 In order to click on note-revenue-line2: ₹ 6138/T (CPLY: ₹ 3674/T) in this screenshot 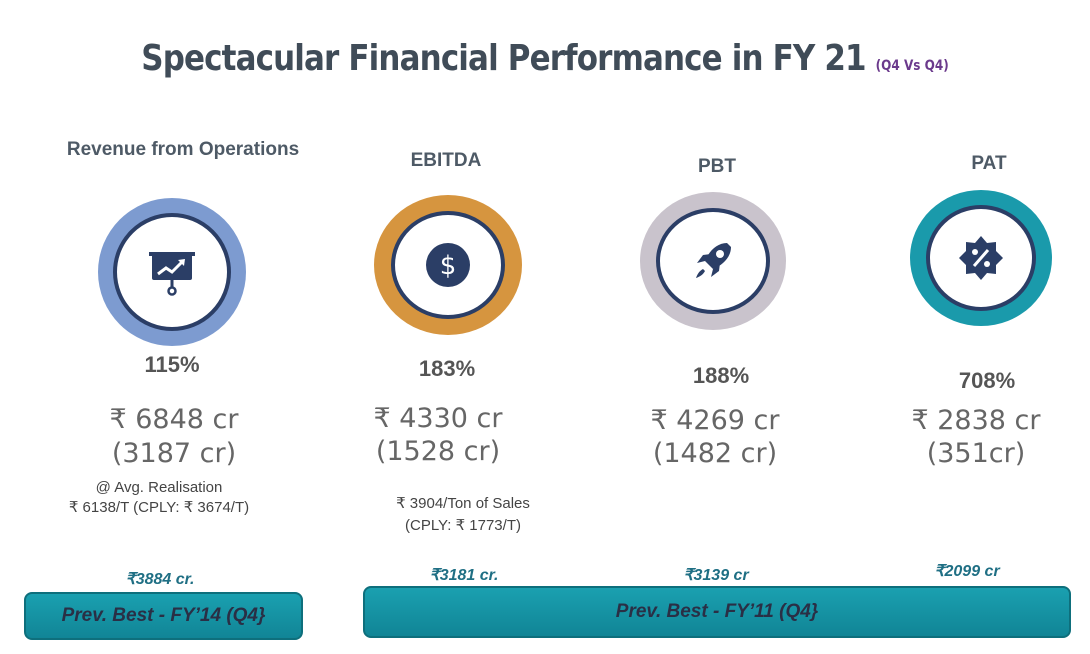, I will do `click(159, 507)`.